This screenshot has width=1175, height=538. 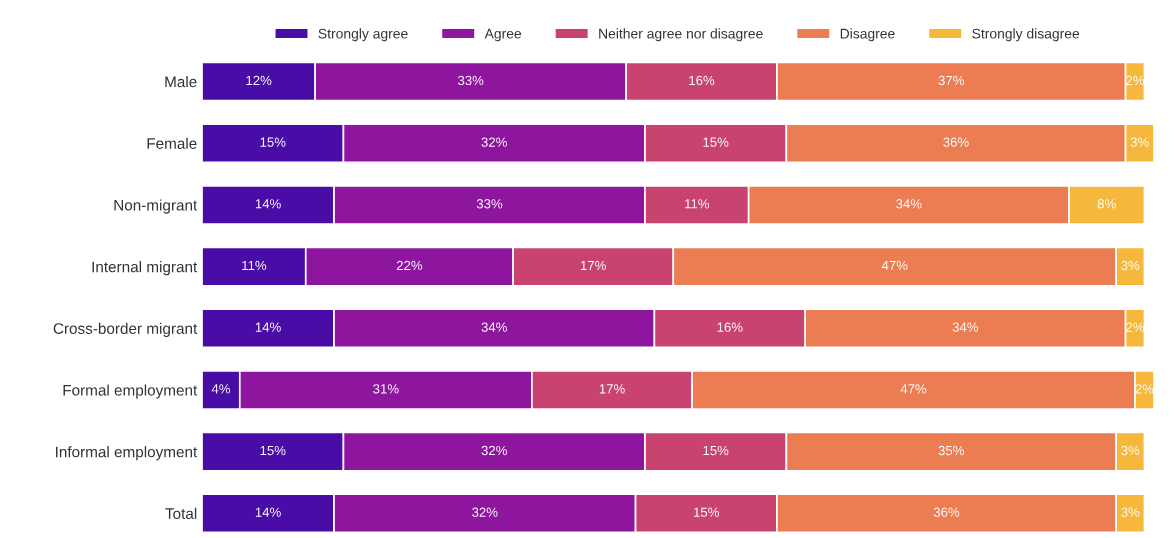 What do you see at coordinates (503, 35) in the screenshot?
I see `legend-label: Agree` at bounding box center [503, 35].